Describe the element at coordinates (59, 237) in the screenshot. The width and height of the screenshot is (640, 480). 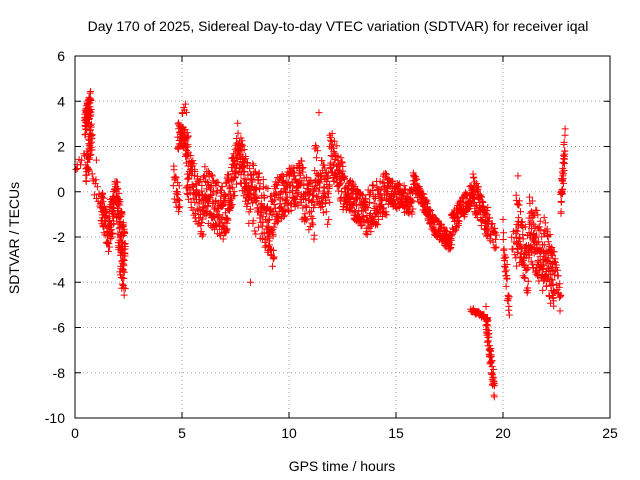
I see `y-tick-label: -2` at that location.